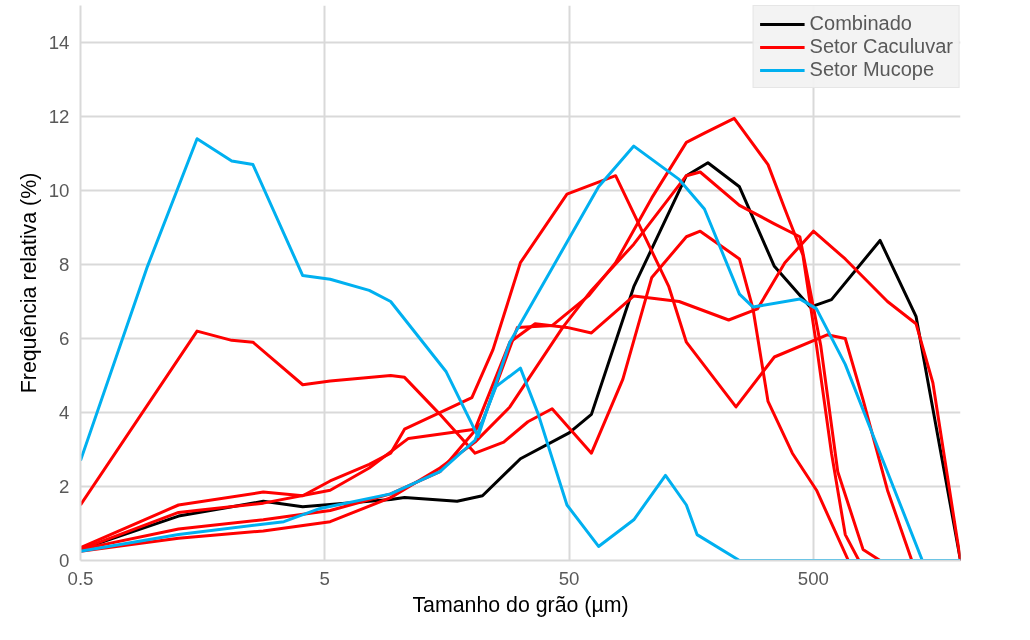 This screenshot has width=1030, height=640. What do you see at coordinates (59, 42) in the screenshot?
I see `y-tick-label: 14` at bounding box center [59, 42].